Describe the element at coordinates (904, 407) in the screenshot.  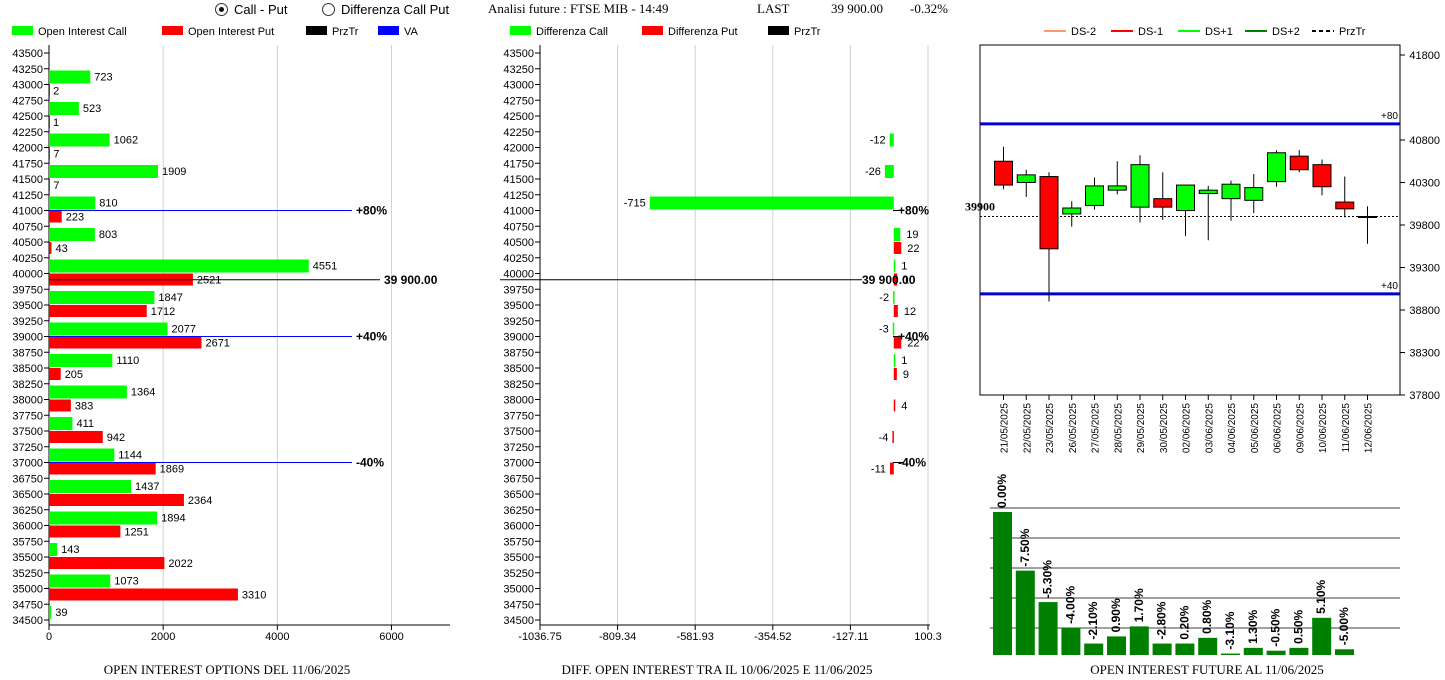
I see `diff-put-label: 4` at that location.